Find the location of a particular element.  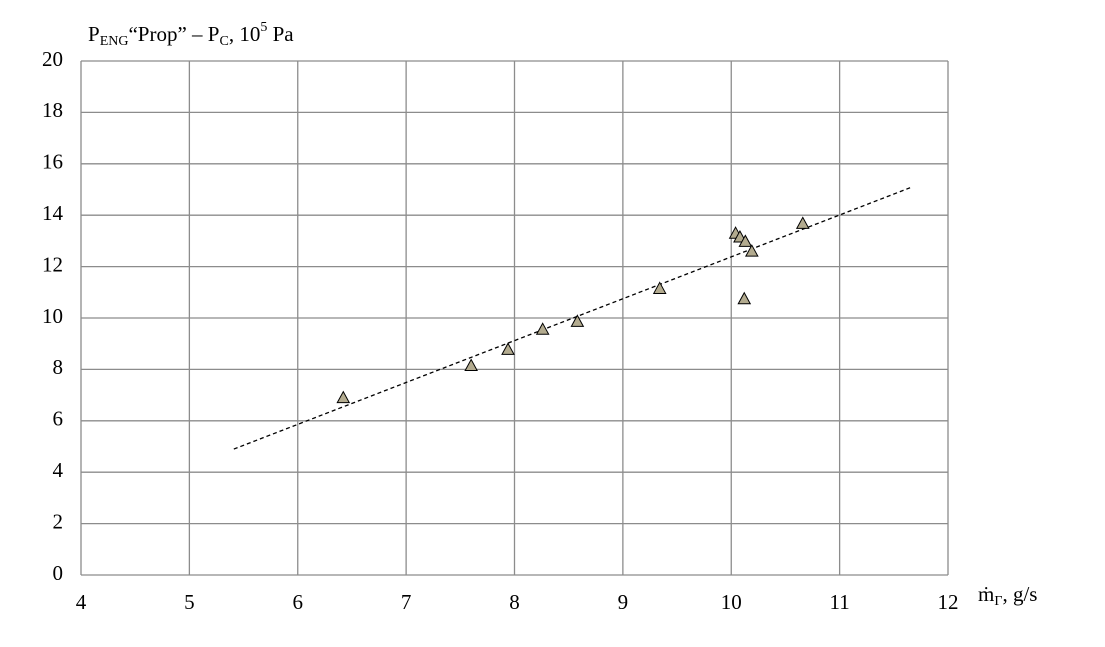

x-axis-label: ṁΓ, g/s is located at coordinates (1007, 595).